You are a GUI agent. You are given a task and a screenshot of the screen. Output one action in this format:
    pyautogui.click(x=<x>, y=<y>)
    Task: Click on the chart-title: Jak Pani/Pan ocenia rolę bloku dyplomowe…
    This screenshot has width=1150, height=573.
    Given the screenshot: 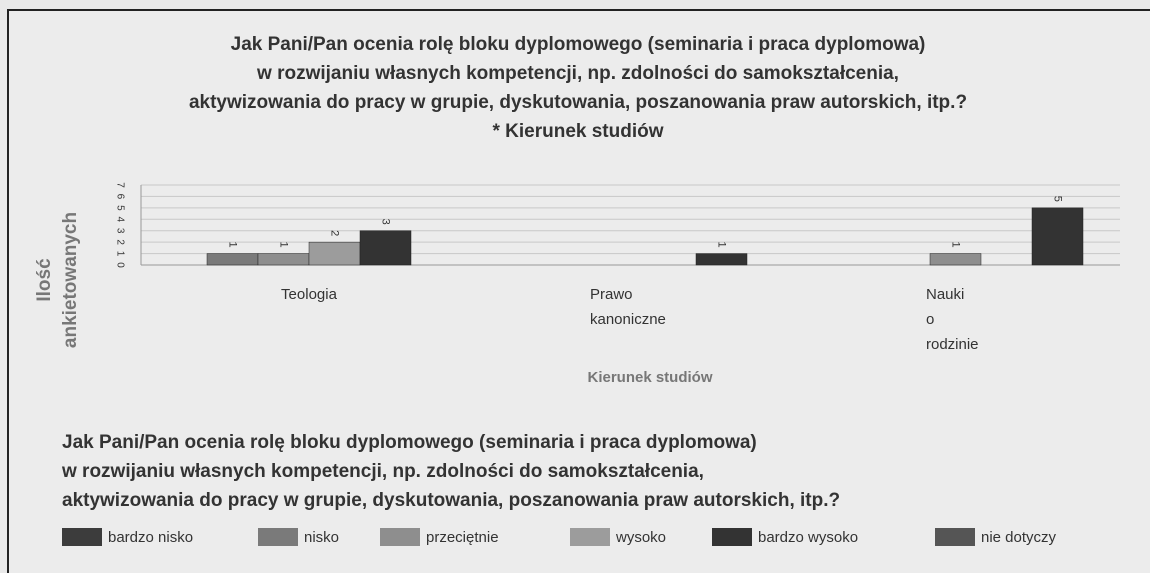 What is the action you would take?
    pyautogui.click(x=578, y=44)
    